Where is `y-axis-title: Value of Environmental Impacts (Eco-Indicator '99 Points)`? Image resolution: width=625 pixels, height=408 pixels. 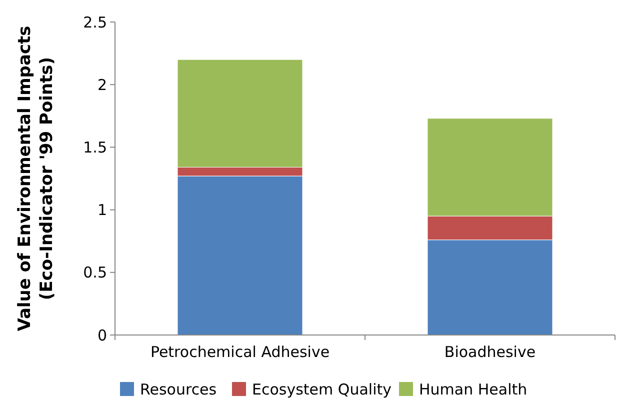
y-axis-title: Value of Environmental Impacts (Eco-Indicator '99 Points) is located at coordinates (36, 179).